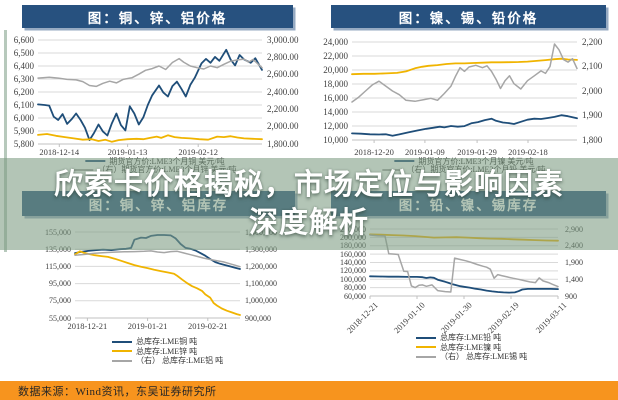  What do you see at coordinates (353, 271) in the screenshot?
I see `y-axis-tick-label: 120,000` at bounding box center [353, 271].